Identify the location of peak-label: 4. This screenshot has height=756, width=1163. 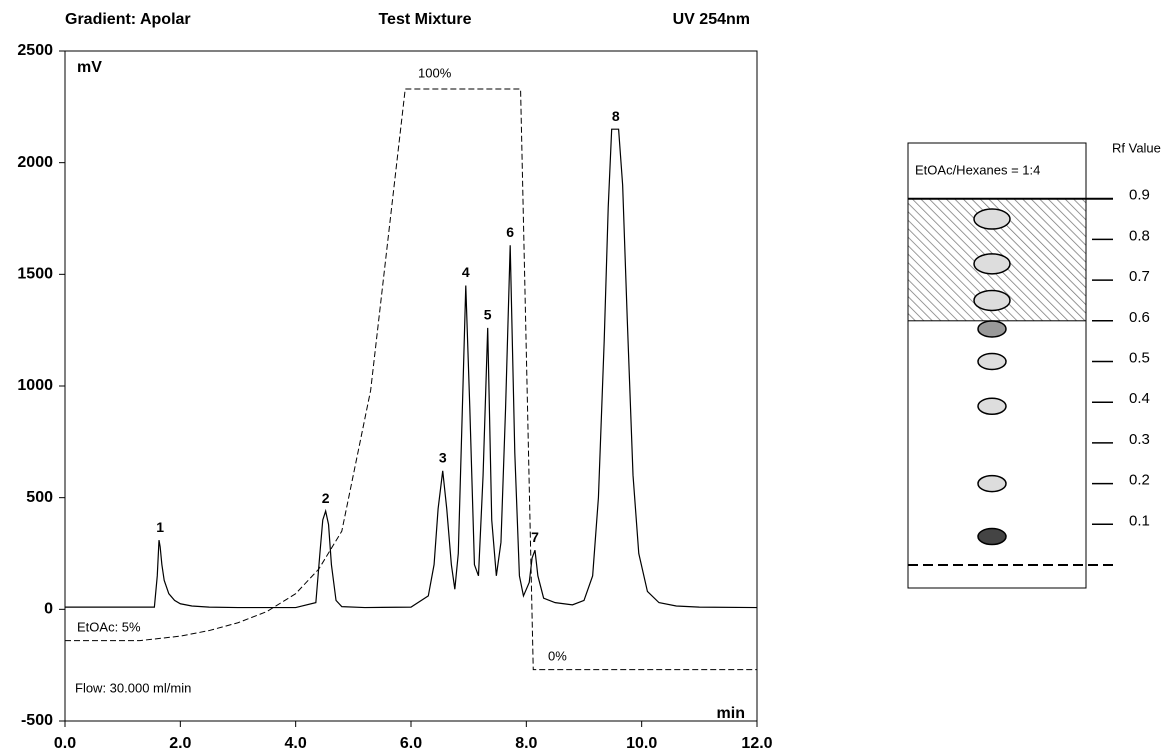
(466, 272).